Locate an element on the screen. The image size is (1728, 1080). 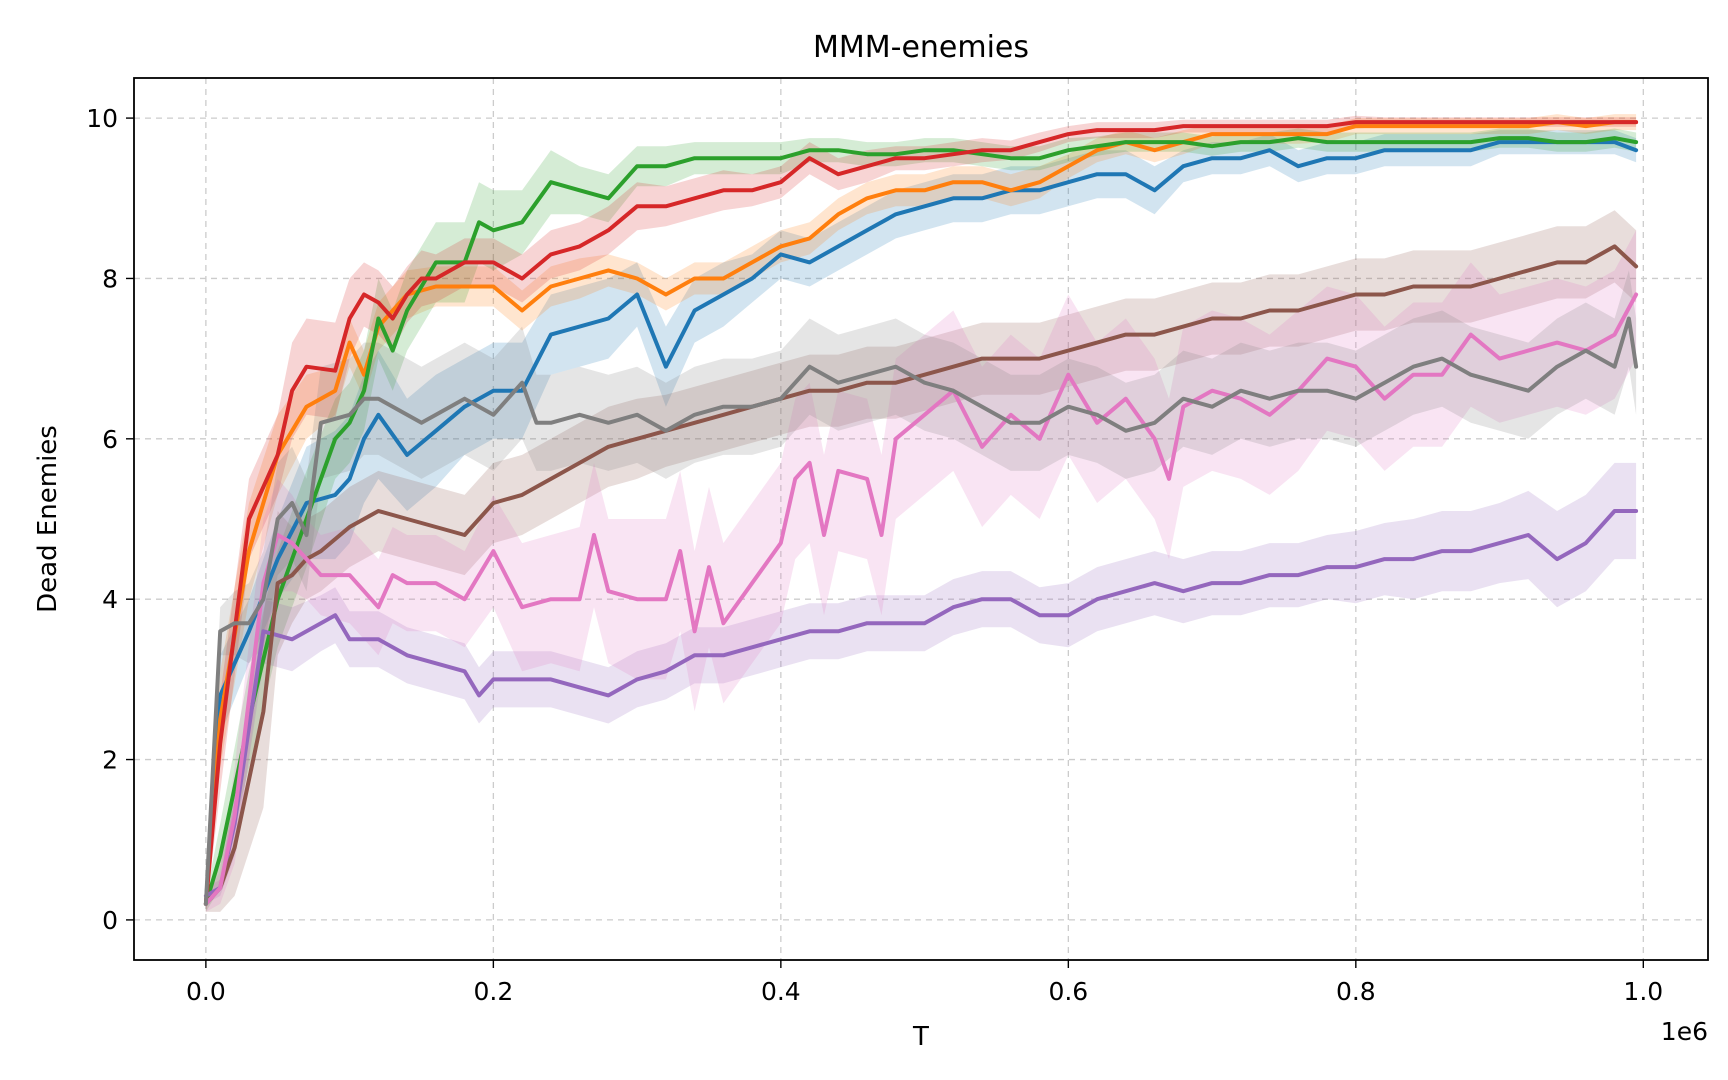
x-tick-label: 0.8 is located at coordinates (1356, 991).